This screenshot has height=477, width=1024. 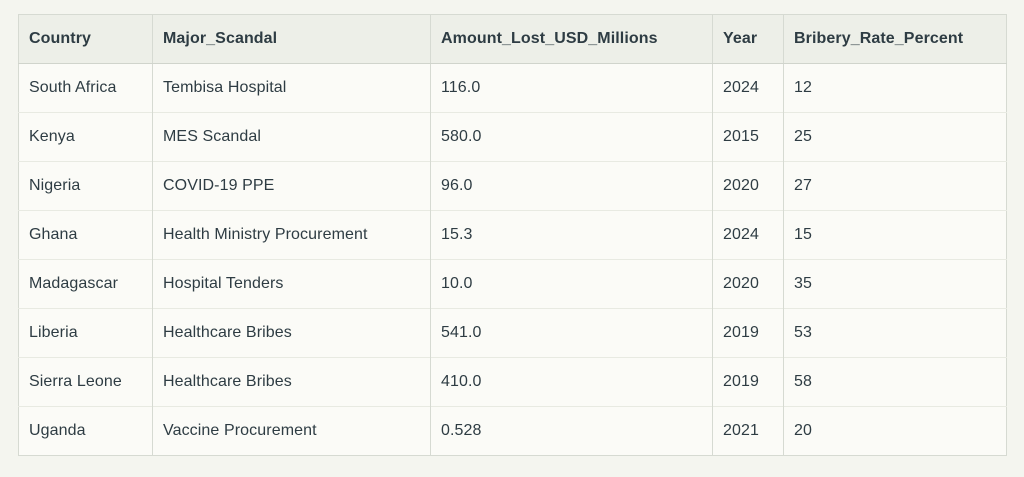 What do you see at coordinates (85, 284) in the screenshot?
I see `cell-country: Madagascar` at bounding box center [85, 284].